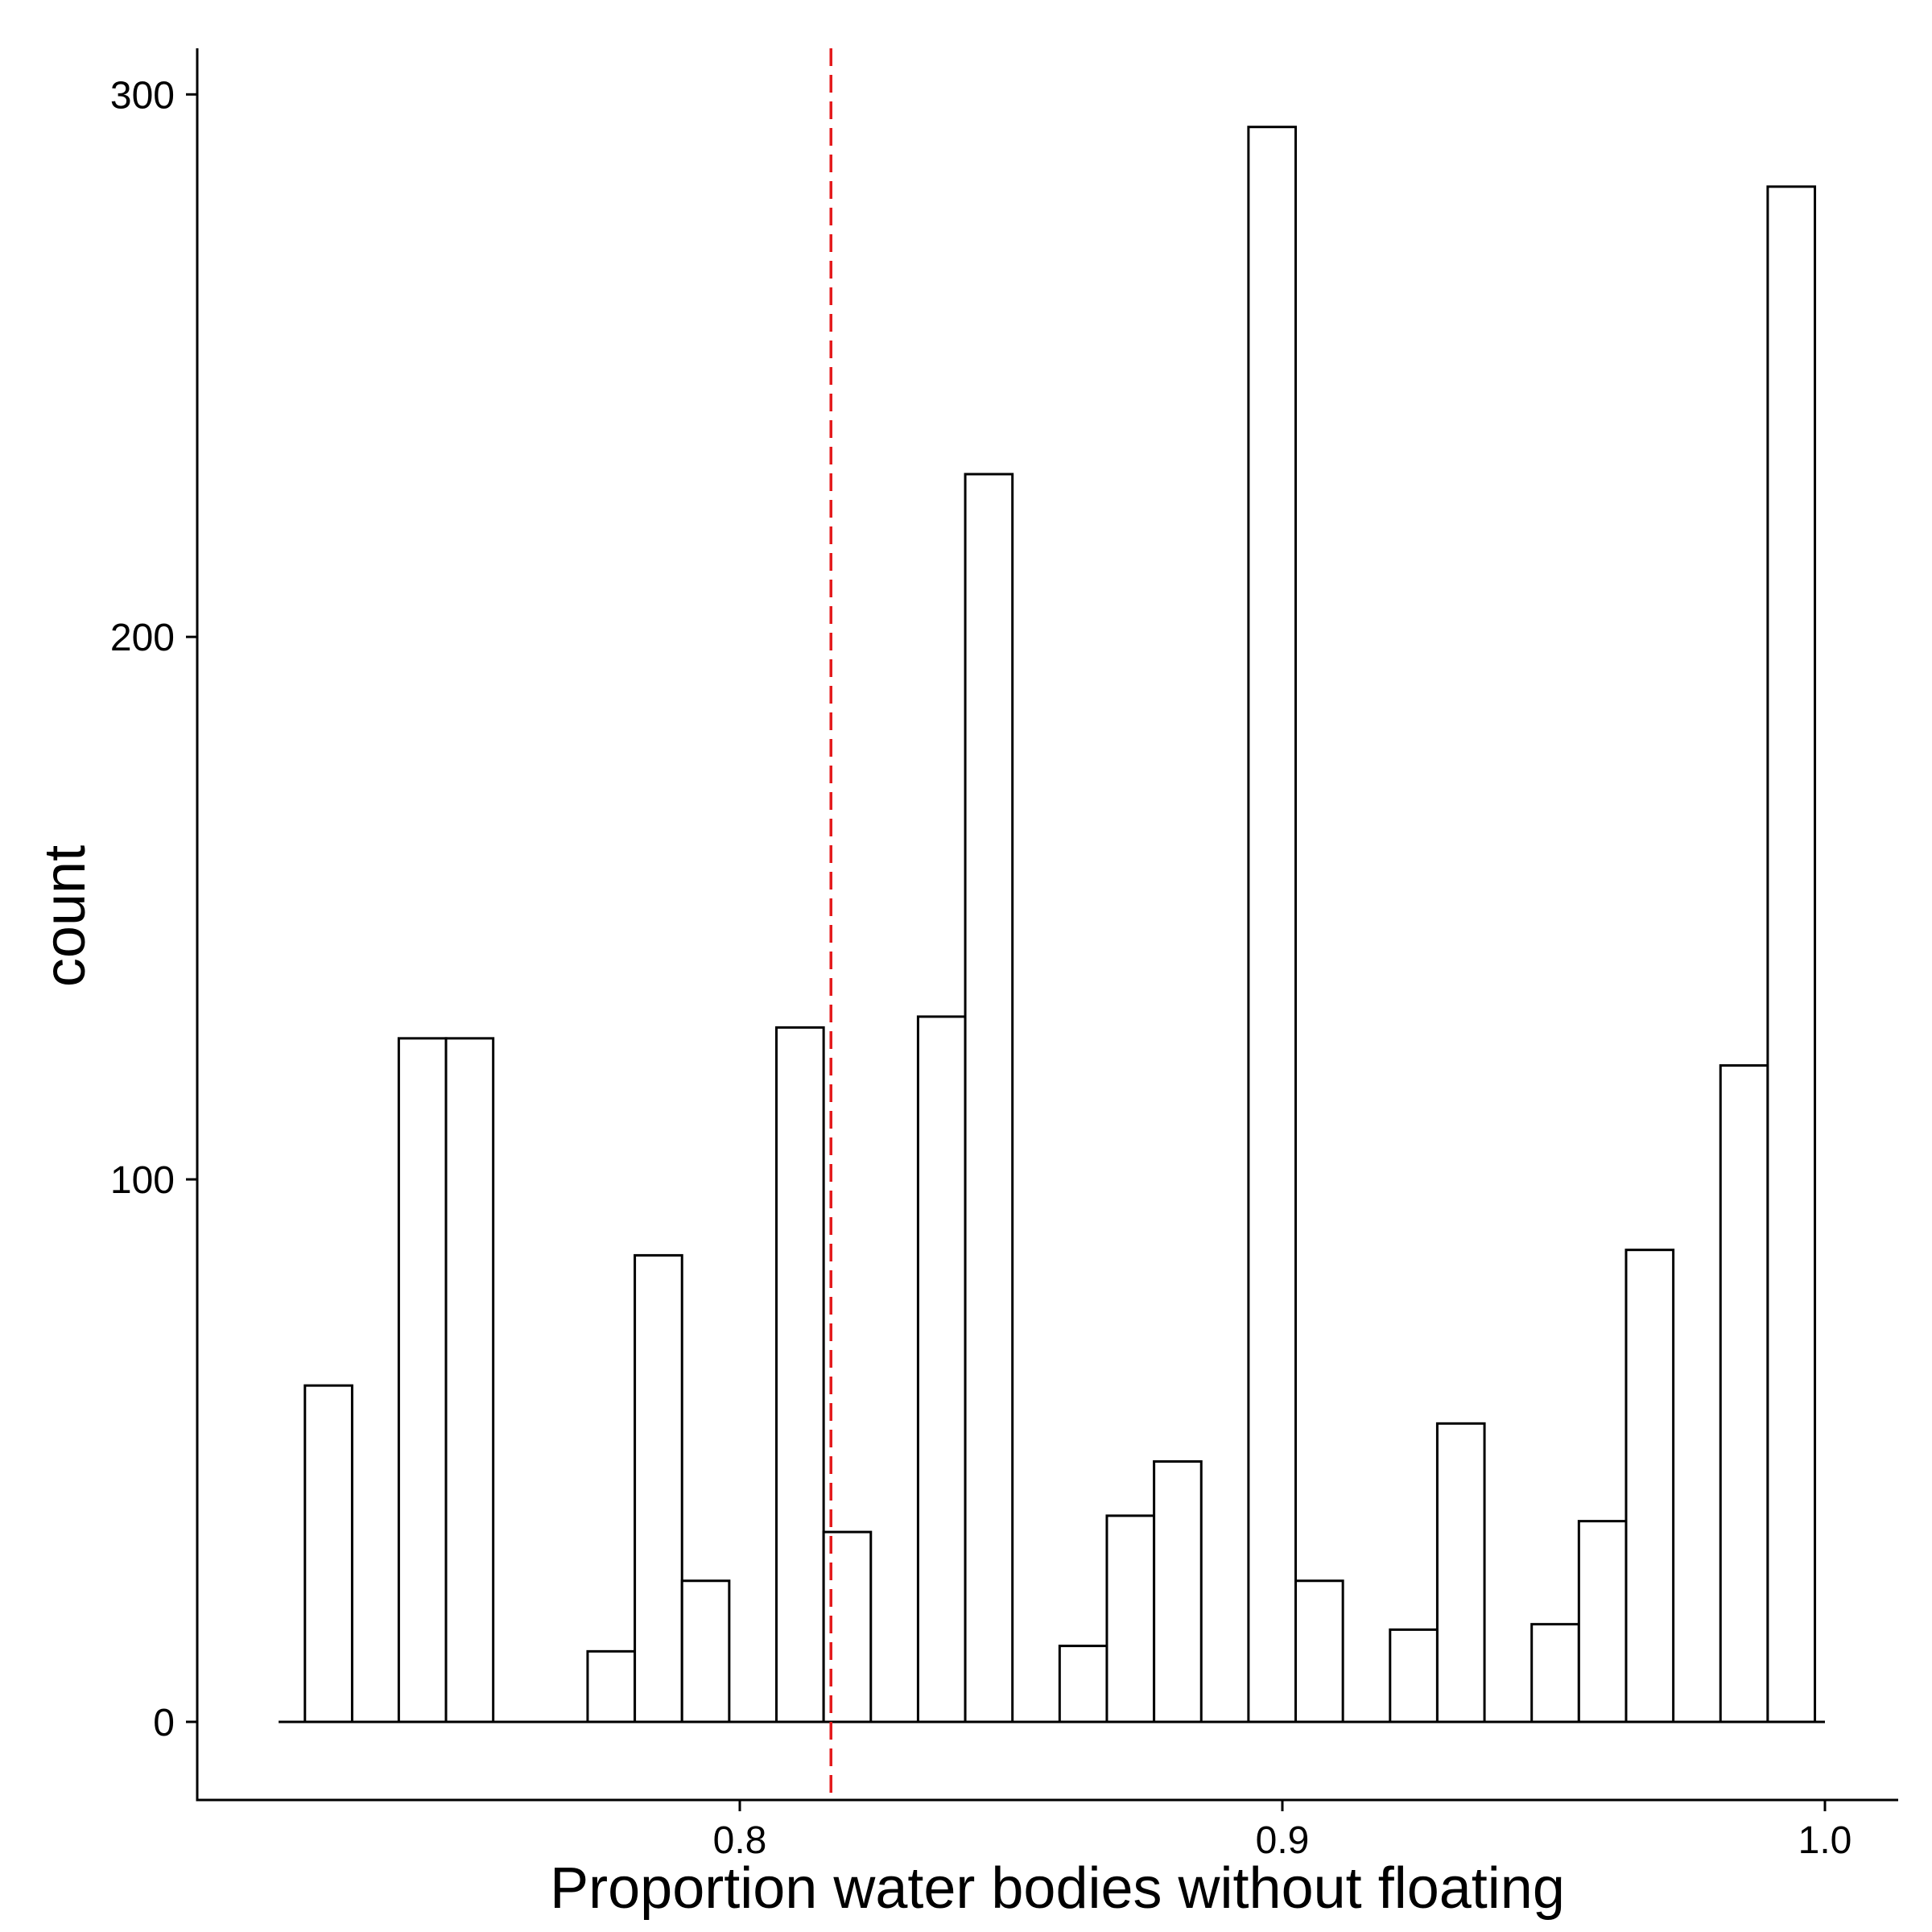 This screenshot has width=1932, height=1932. What do you see at coordinates (740, 1840) in the screenshot?
I see `x-tick-label: 0.8` at bounding box center [740, 1840].